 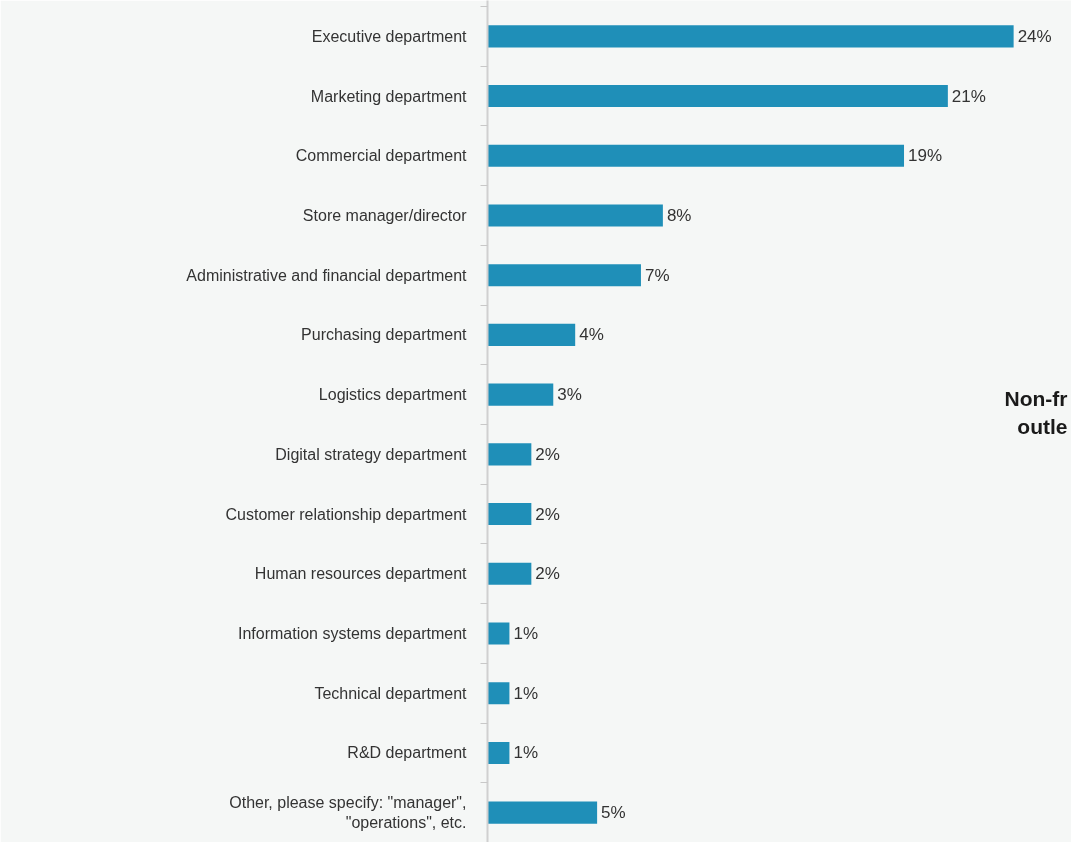 I want to click on data-label: 21%, so click(x=968, y=96).